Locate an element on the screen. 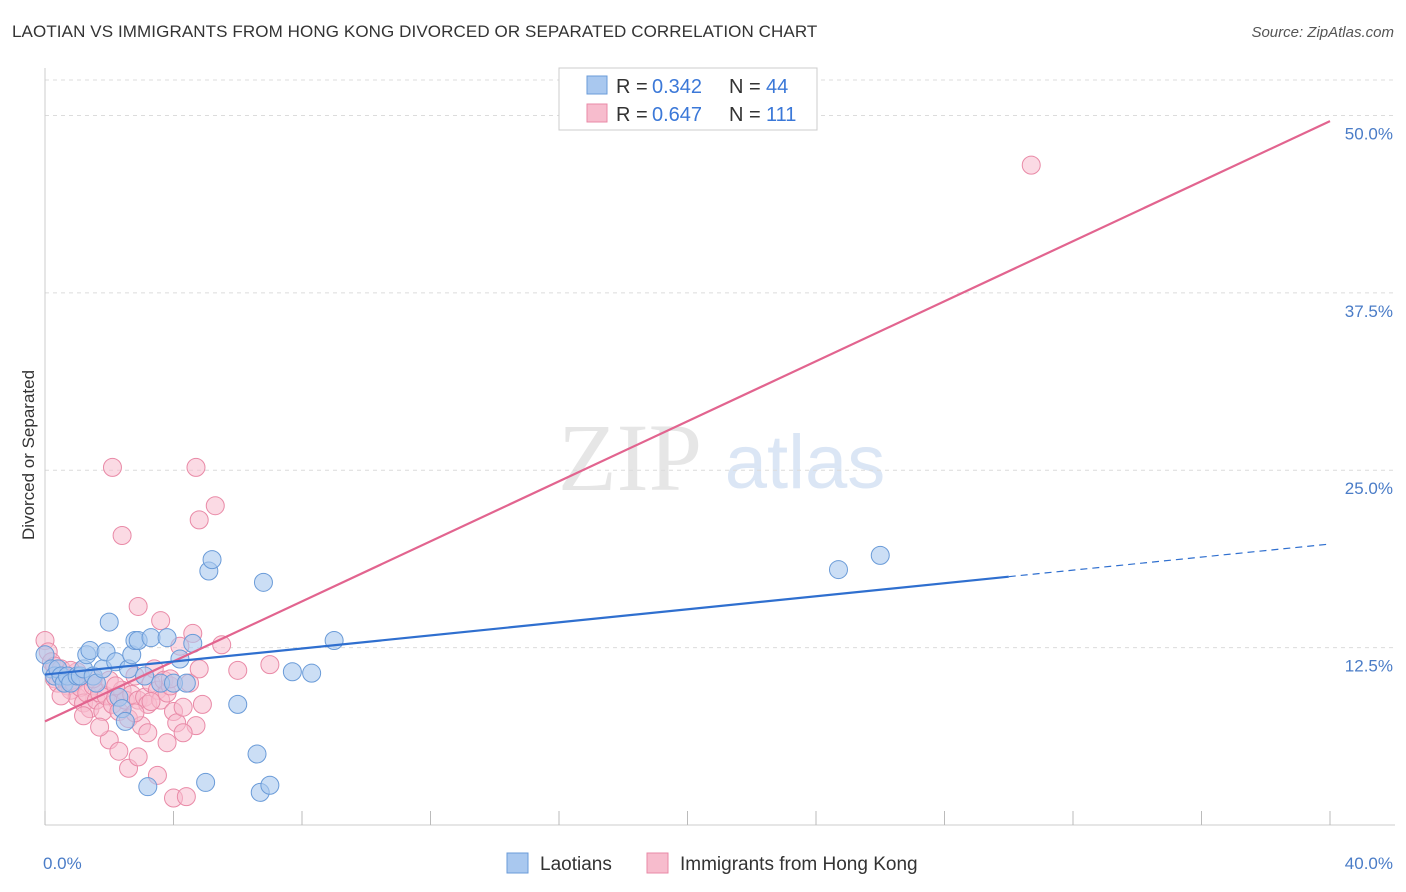  laotian-regression-extension is located at coordinates (1169, 560).